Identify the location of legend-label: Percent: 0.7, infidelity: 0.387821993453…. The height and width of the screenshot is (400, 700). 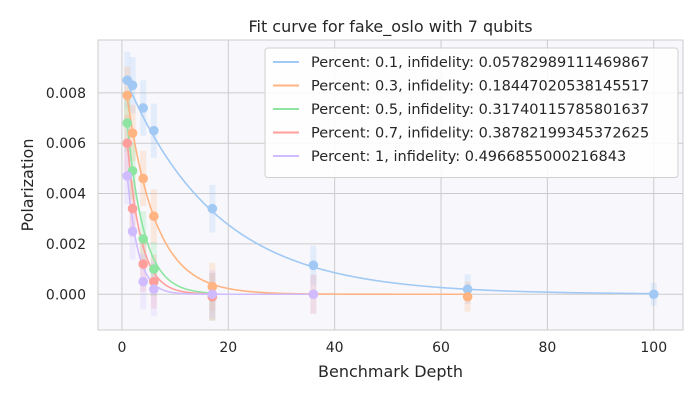
(480, 134).